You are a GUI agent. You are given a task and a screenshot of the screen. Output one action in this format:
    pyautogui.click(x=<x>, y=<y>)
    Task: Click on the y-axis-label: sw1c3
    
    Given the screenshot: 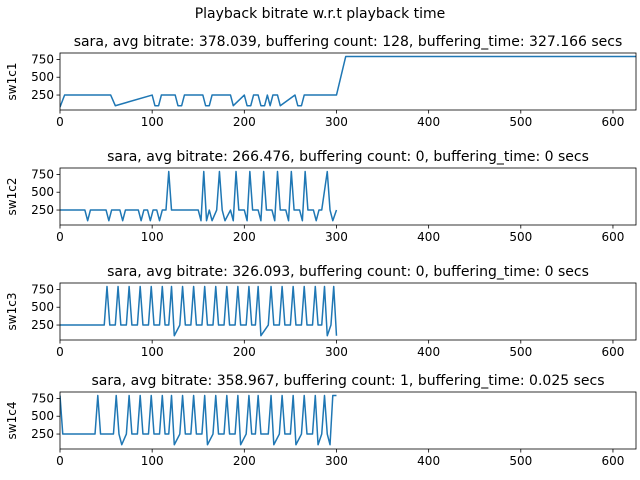 What is the action you would take?
    pyautogui.click(x=12, y=312)
    